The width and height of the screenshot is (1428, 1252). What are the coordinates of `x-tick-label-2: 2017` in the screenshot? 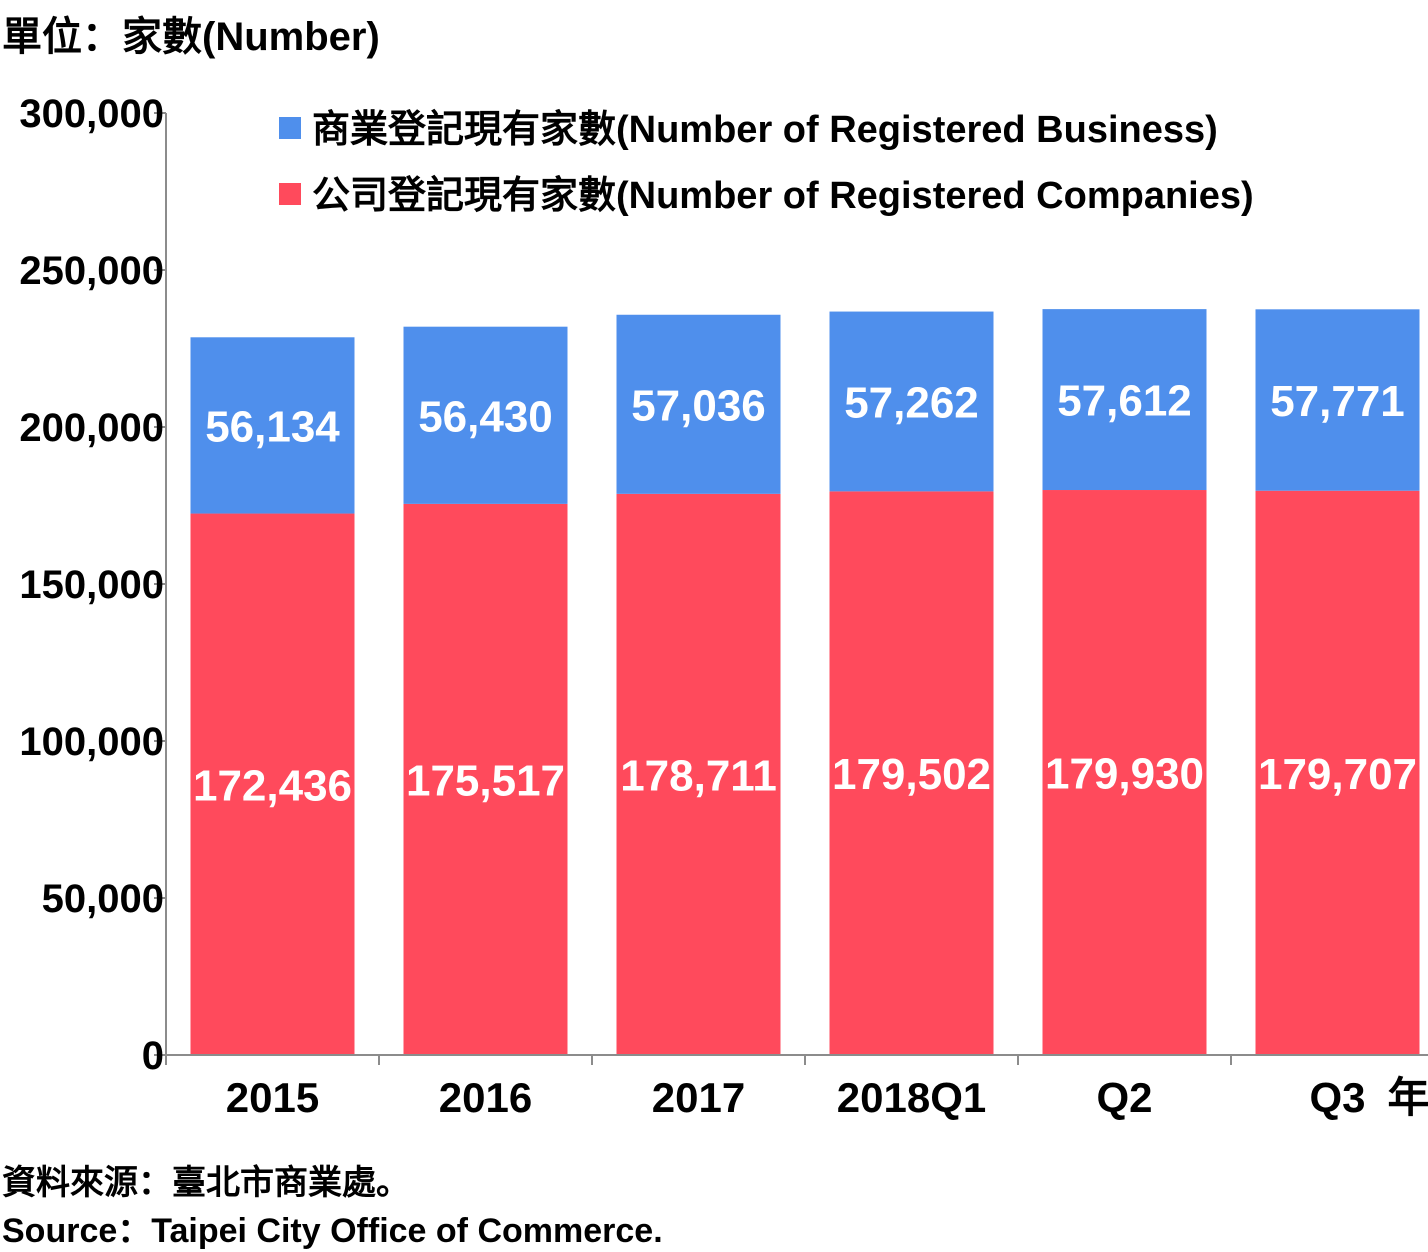 It's located at (698, 1097).